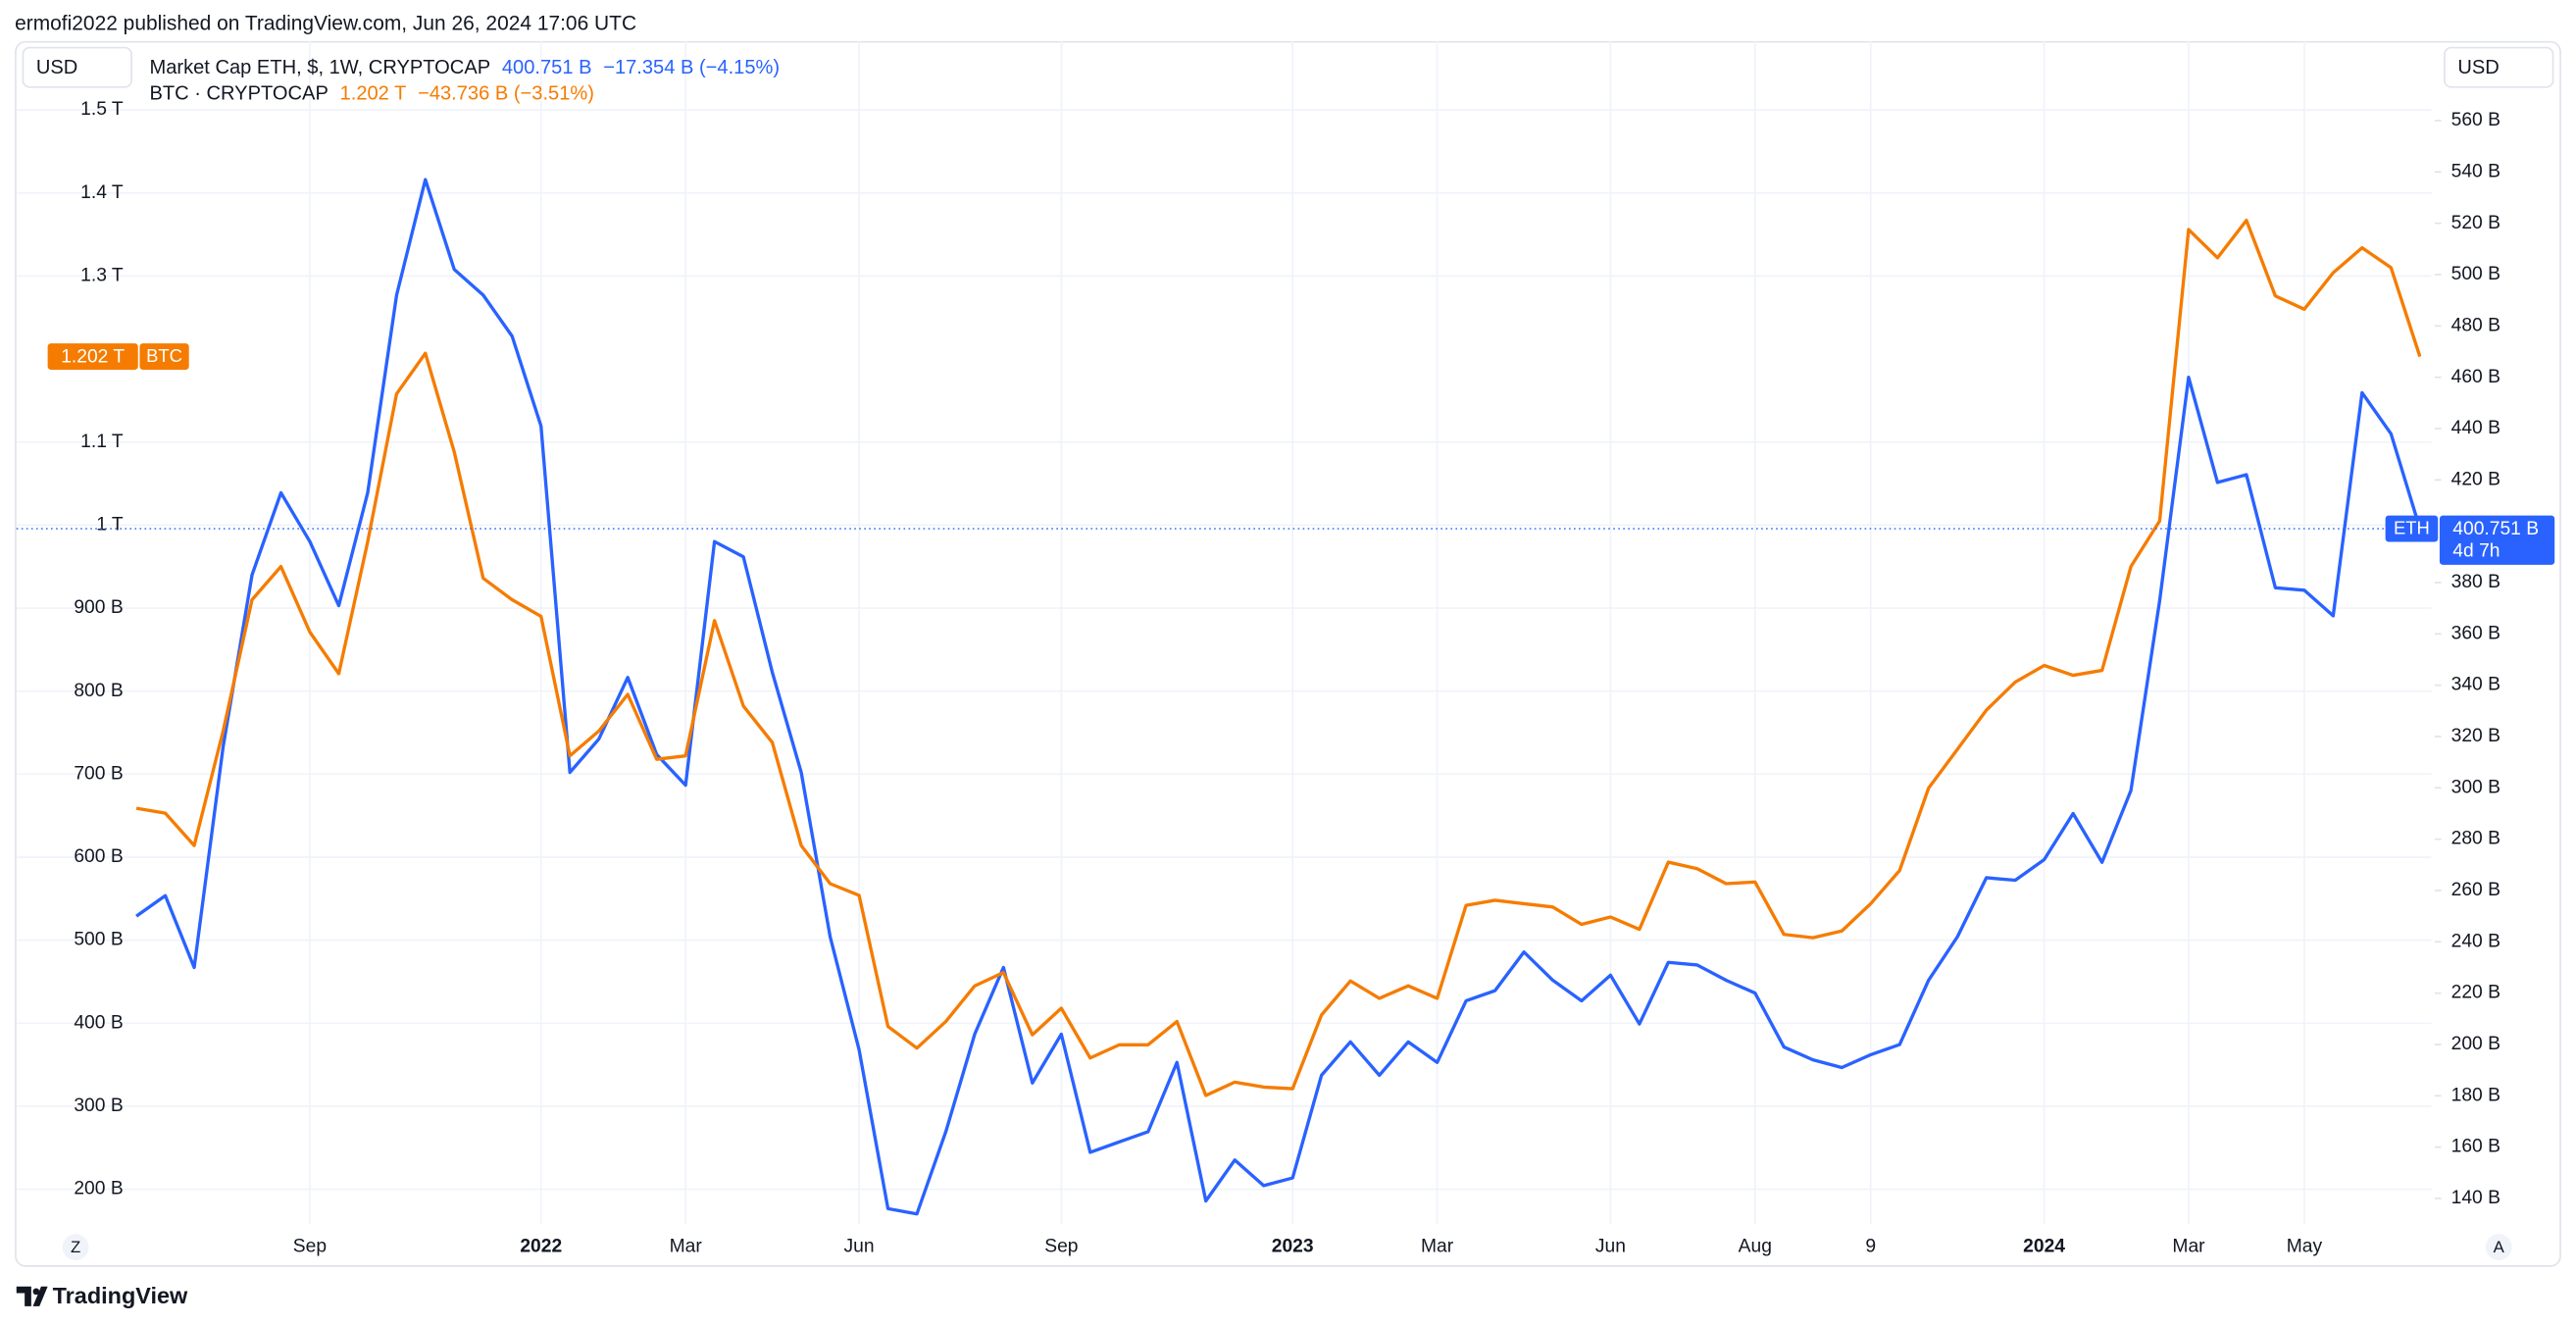 Image resolution: width=2576 pixels, height=1325 pixels. Describe the element at coordinates (2476, 582) in the screenshot. I see `y2-tick-label: 380 B` at that location.